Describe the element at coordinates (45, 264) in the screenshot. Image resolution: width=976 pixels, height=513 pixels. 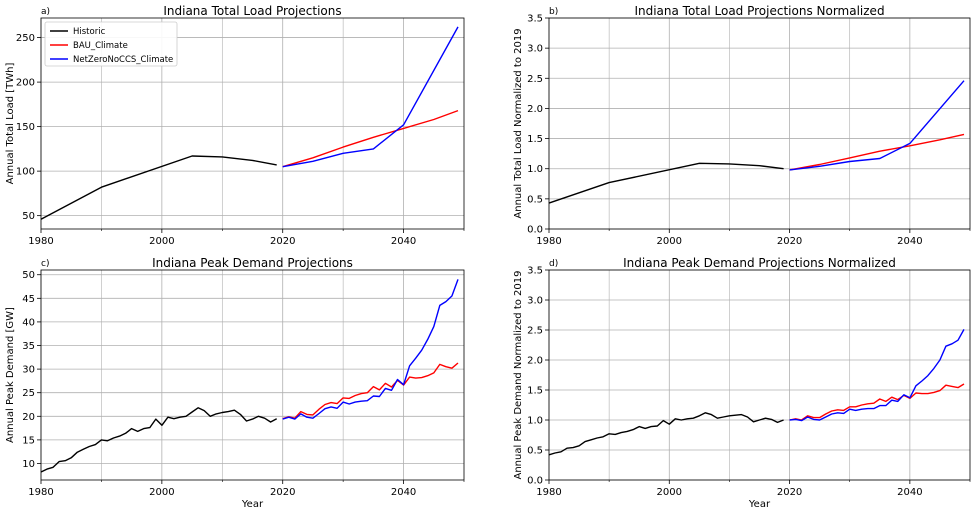
I see `panel-label: c)` at that location.